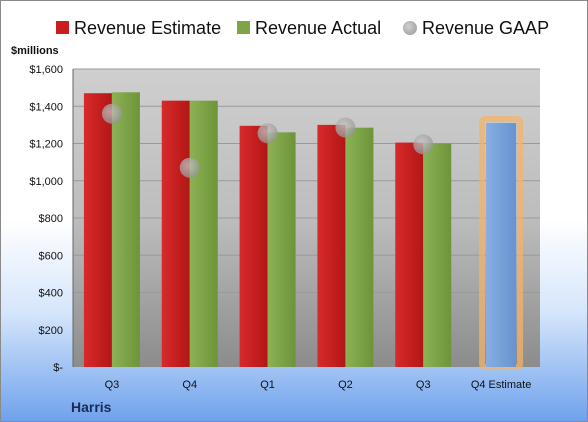  Describe the element at coordinates (267, 385) in the screenshot. I see `x-tick-label: Q1` at that location.